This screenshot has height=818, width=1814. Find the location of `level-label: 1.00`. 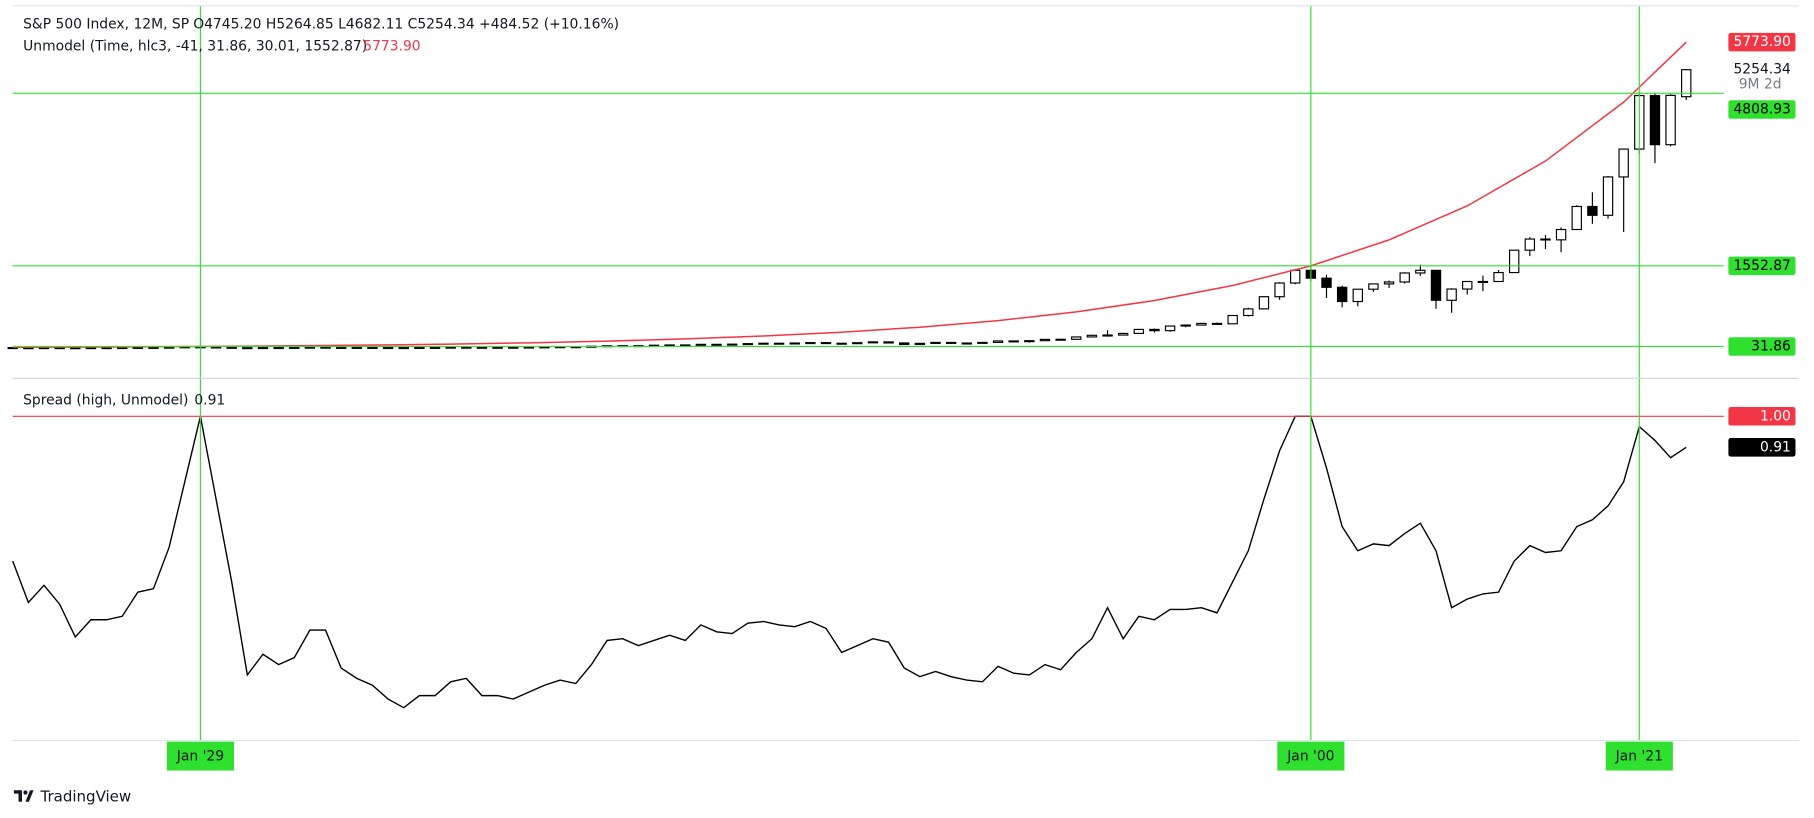

level-label: 1.00 is located at coordinates (1775, 416).